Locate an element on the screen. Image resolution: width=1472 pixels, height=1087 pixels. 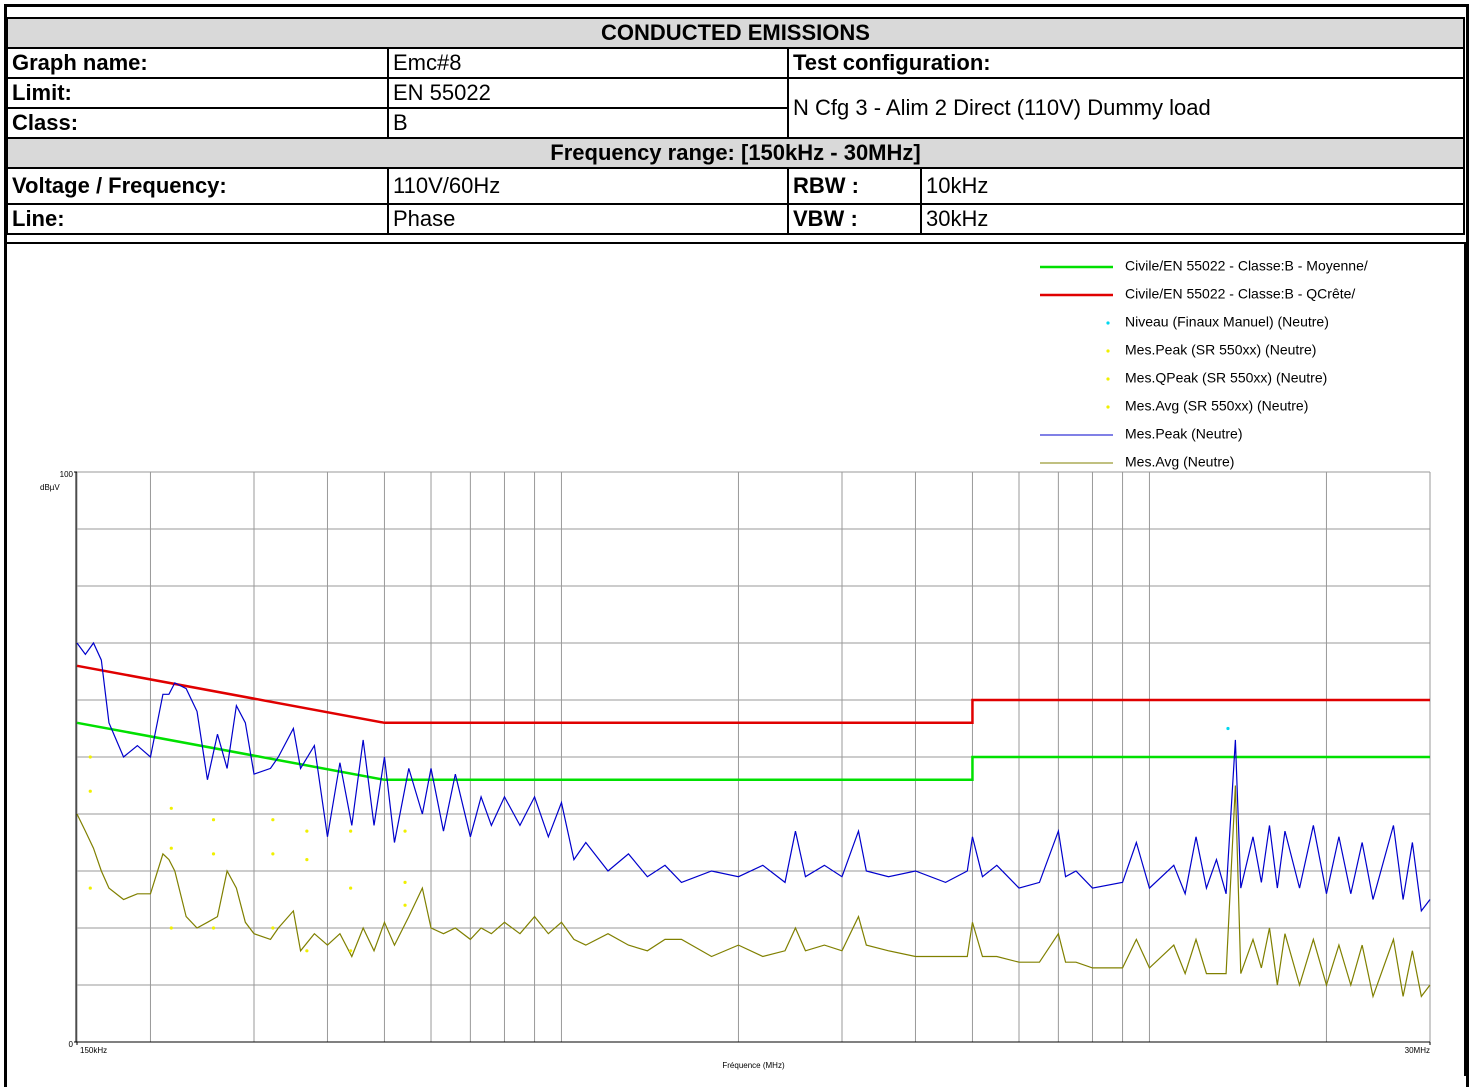
value: 110V/60Hz is located at coordinates (588, 186).